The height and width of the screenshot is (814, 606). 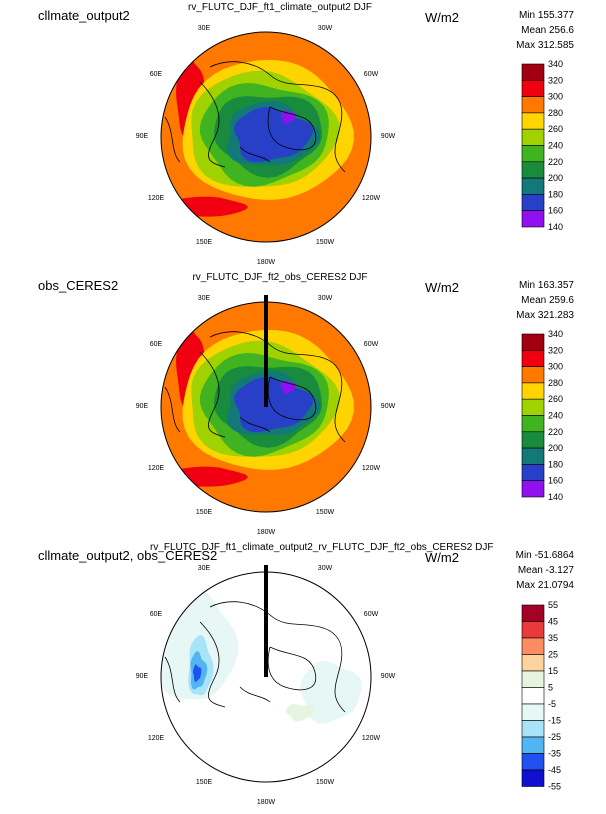 What do you see at coordinates (84, 15) in the screenshot?
I see `case-label: cllmate_output2` at bounding box center [84, 15].